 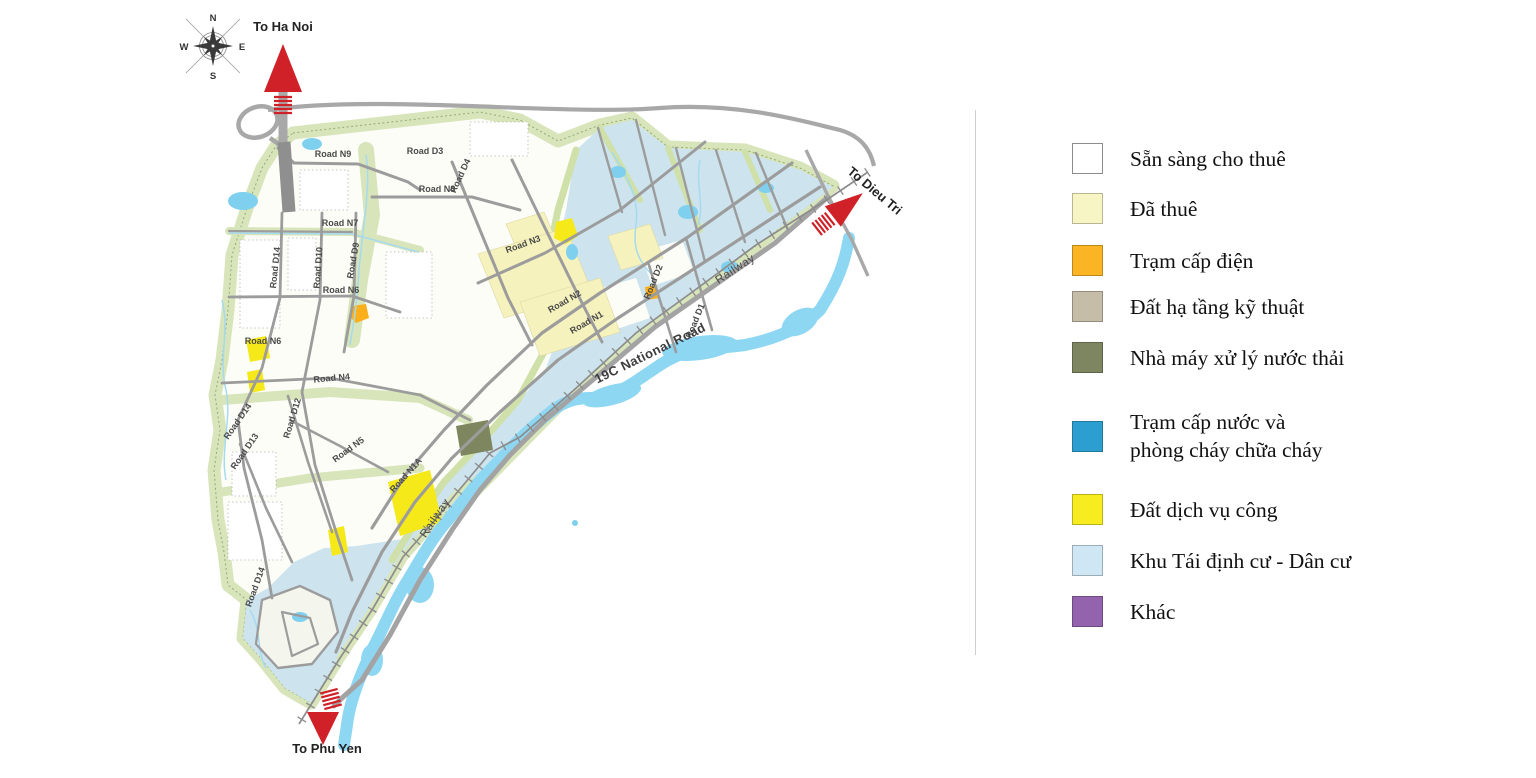 What do you see at coordinates (1237, 357) in the screenshot?
I see `legend-label: Nhà máy xử lý nước thải` at bounding box center [1237, 357].